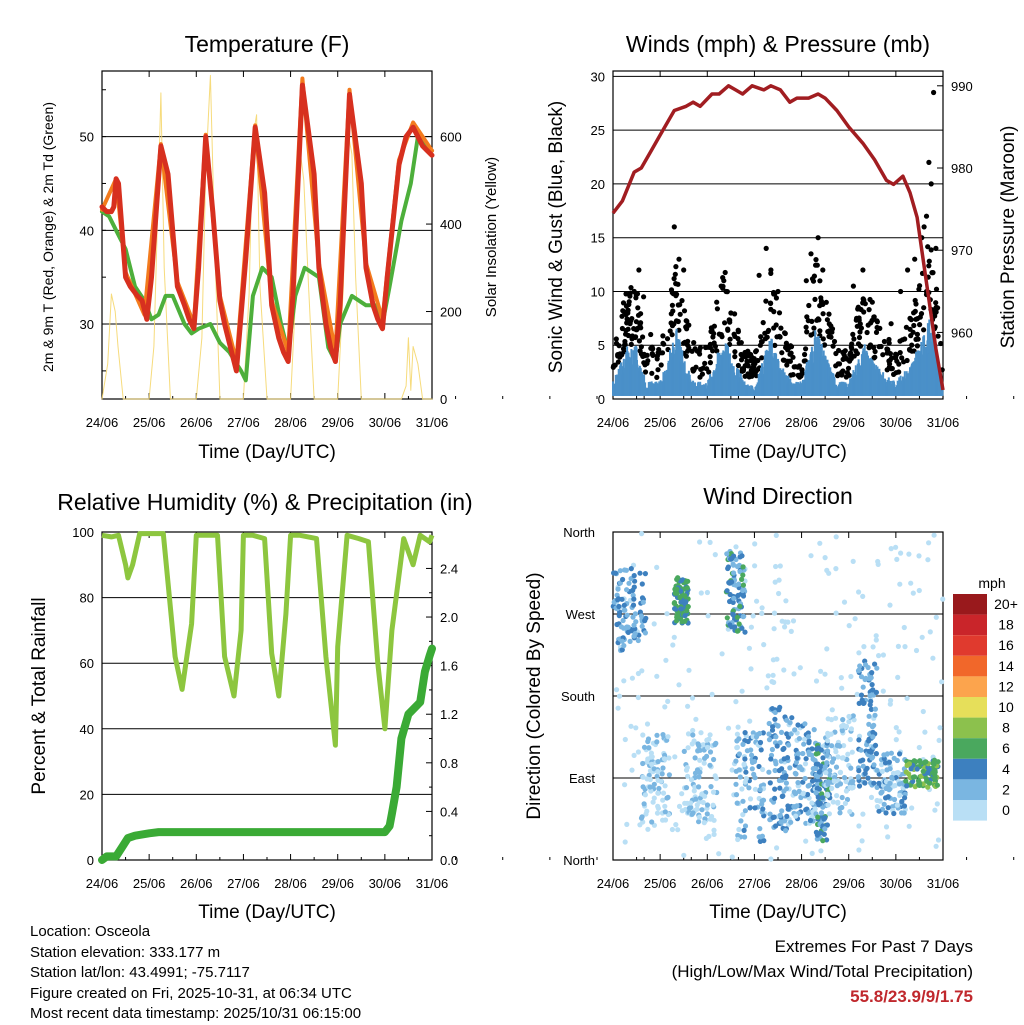 Image resolution: width=1024 pixels, height=1025 pixels. What do you see at coordinates (1006, 625) in the screenshot?
I see `colorbar-label-1: 18` at bounding box center [1006, 625].